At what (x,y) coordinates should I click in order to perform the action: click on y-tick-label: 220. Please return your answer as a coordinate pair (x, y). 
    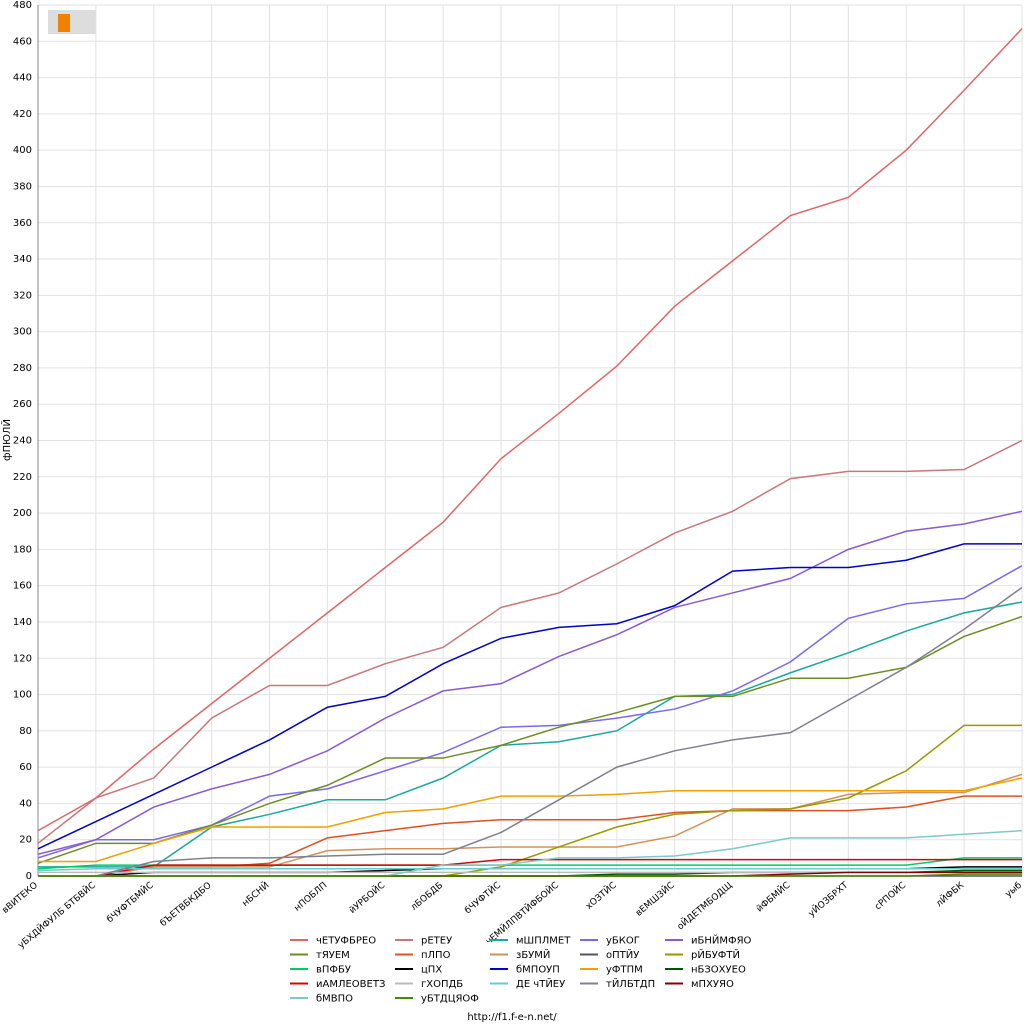
    Looking at the image, I should click on (22, 477).